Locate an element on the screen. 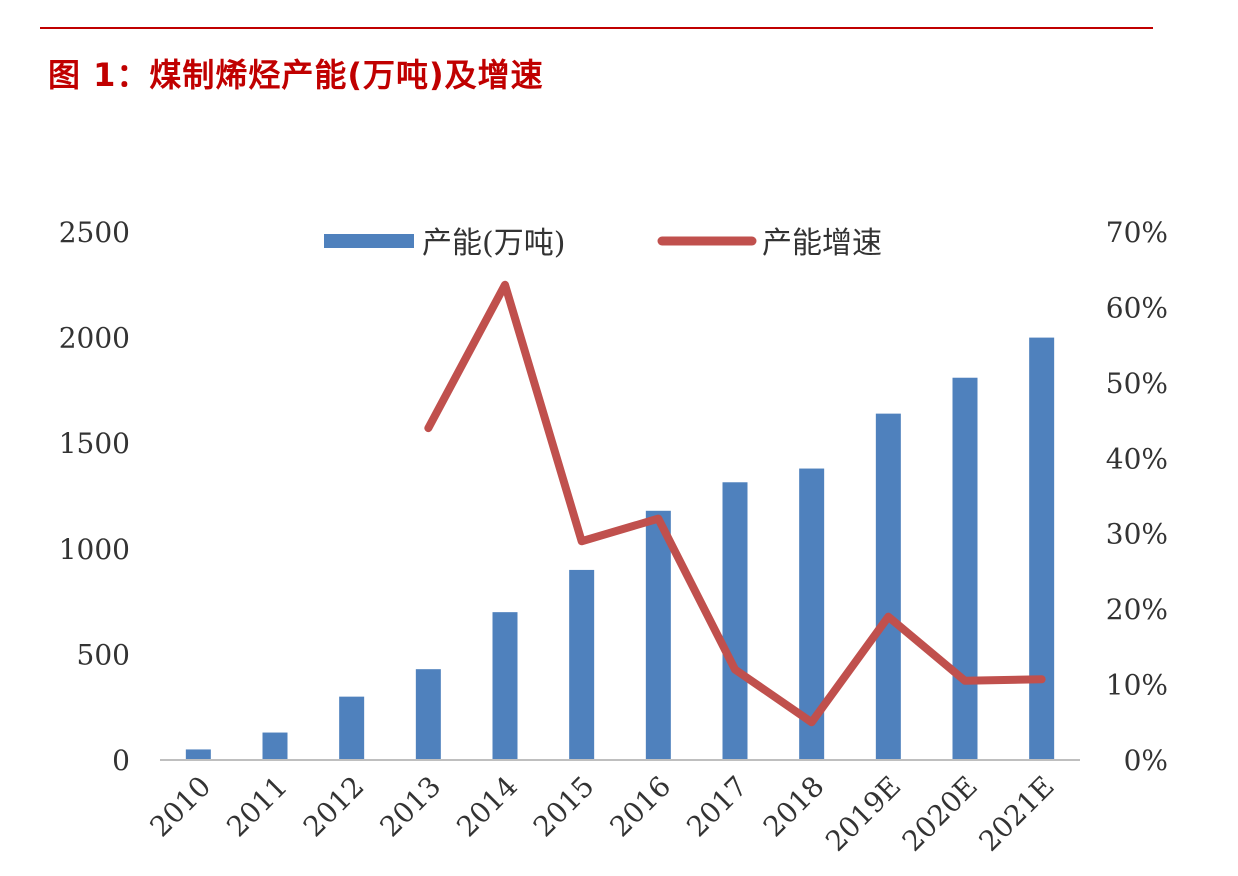  left-tick-label: 2500 is located at coordinates (94, 232).